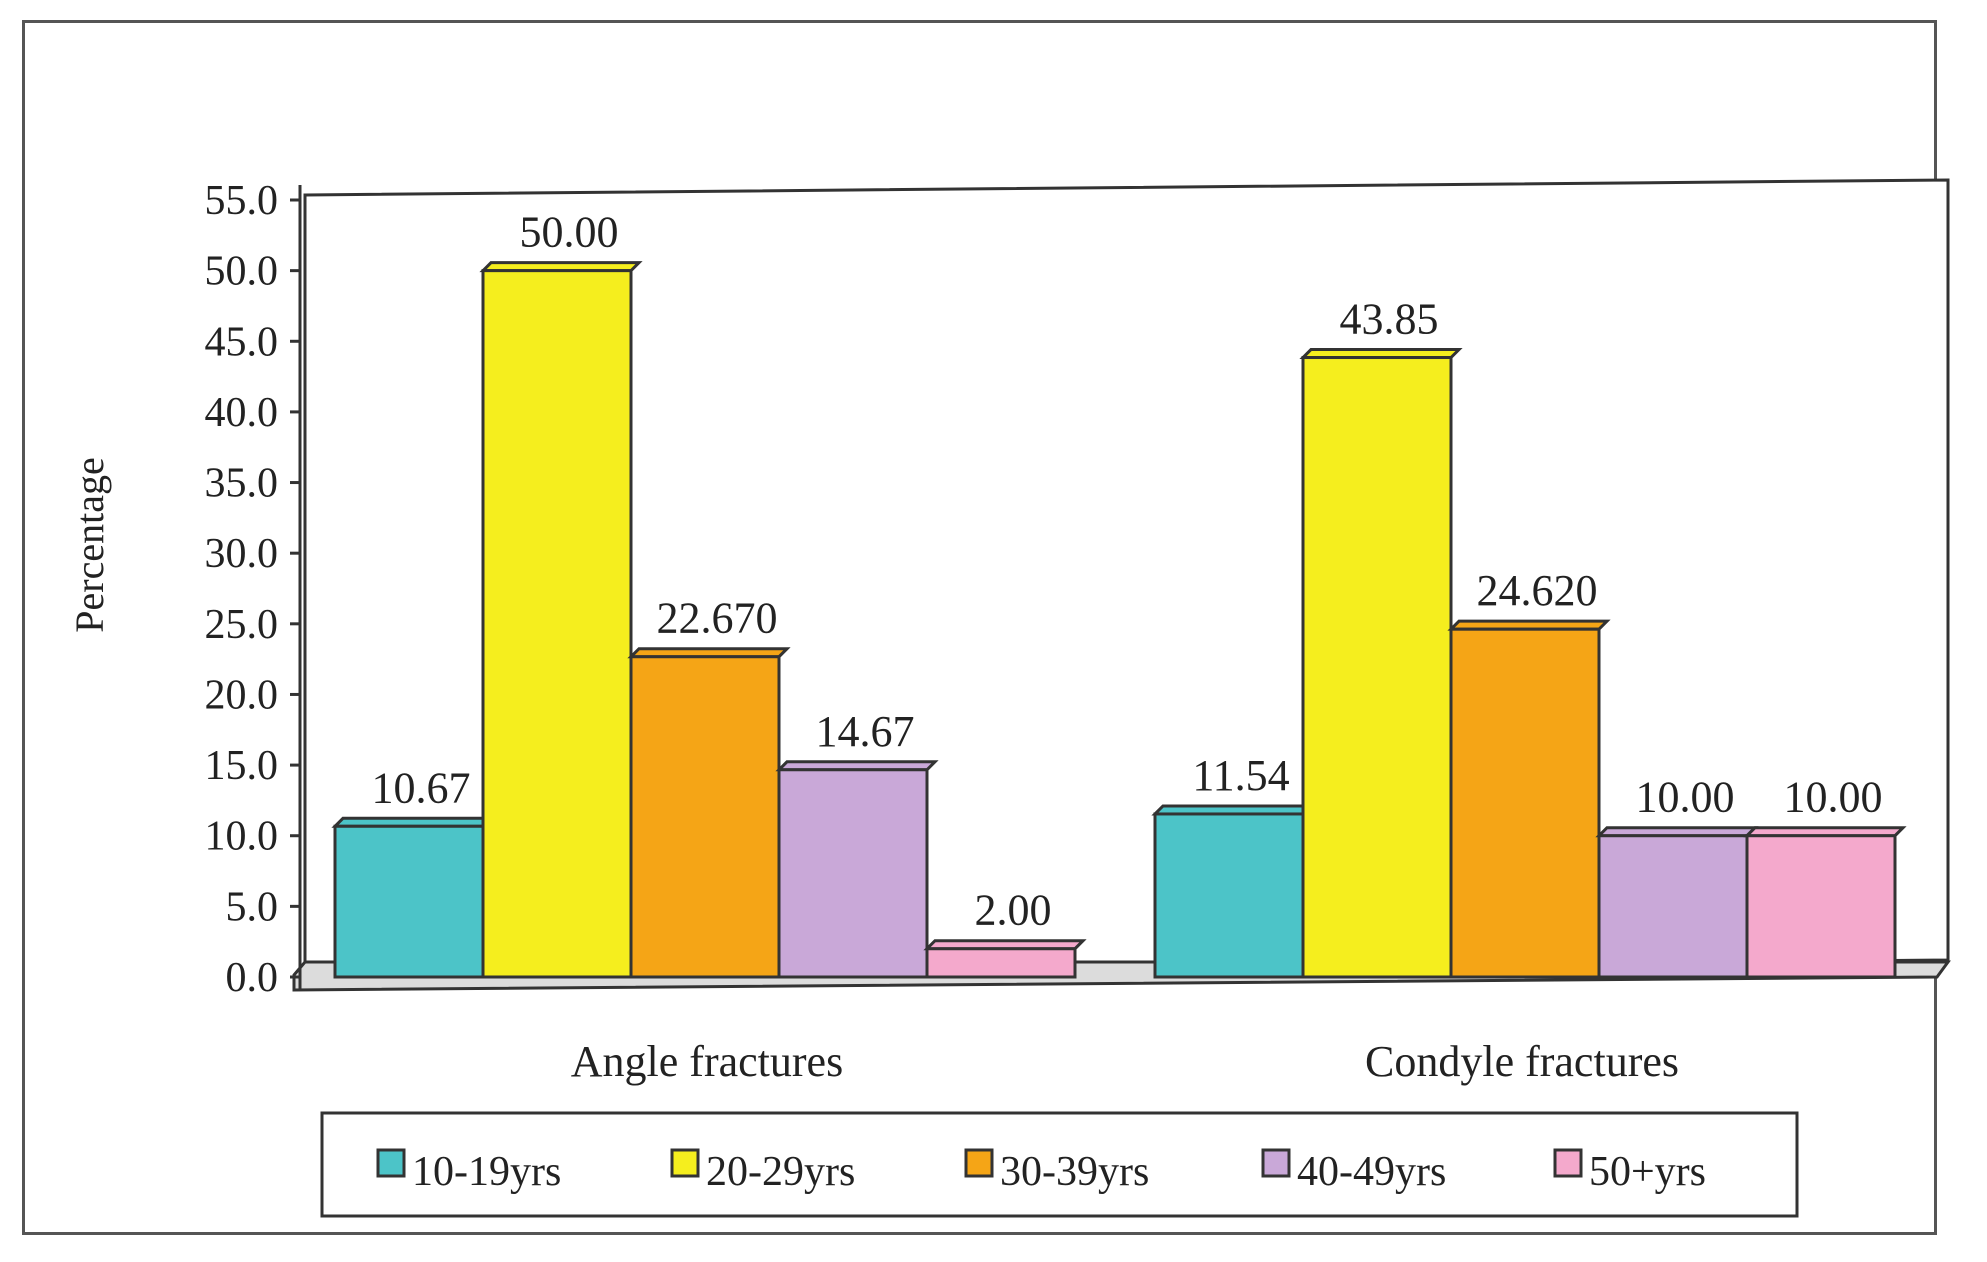 The image size is (1987, 1262). I want to click on legend: 10-19yrs 20-29yrs 30-39yrs 40-49yrs 50+yrs, so click(1041, 1171).